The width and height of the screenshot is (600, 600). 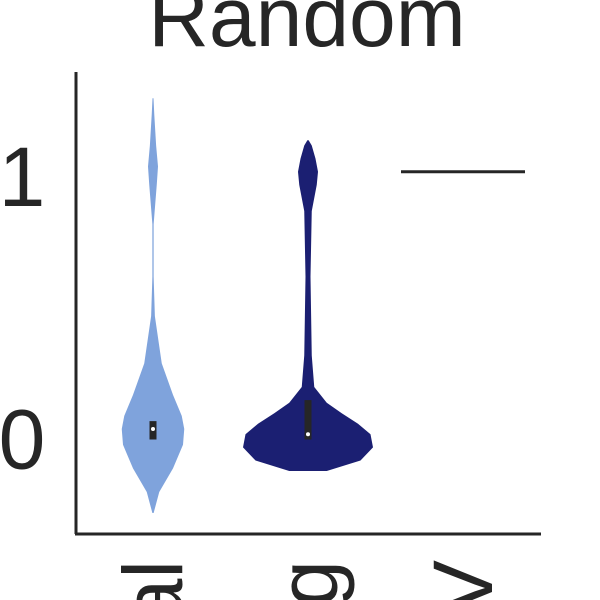 I want to click on violin-1-median-dot, so click(x=153, y=429).